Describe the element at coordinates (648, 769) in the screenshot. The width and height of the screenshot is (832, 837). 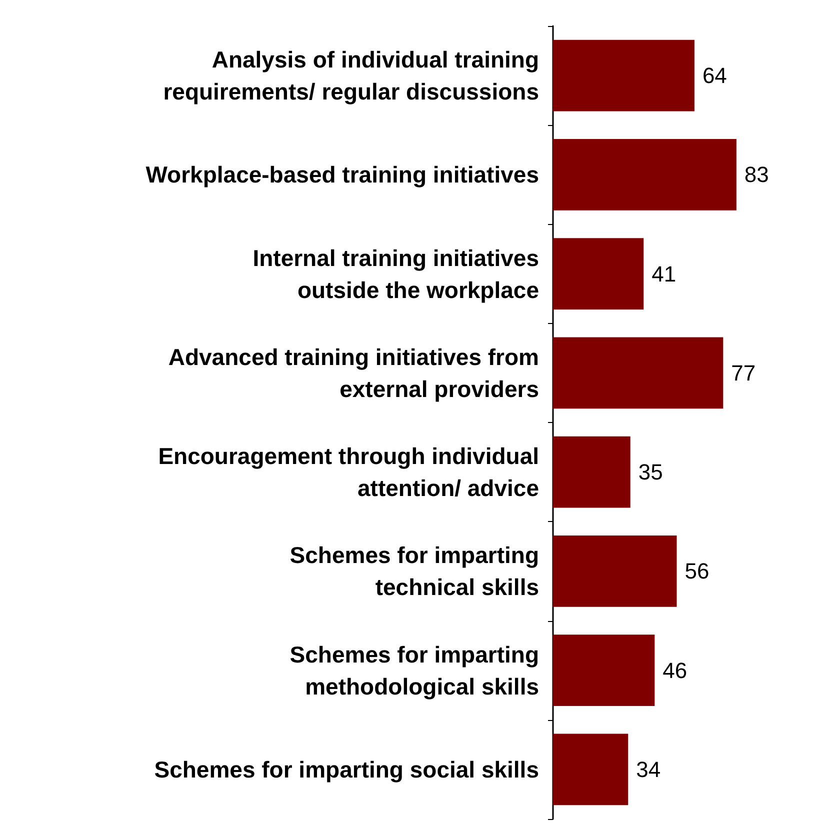
I see `data-label: 34` at that location.